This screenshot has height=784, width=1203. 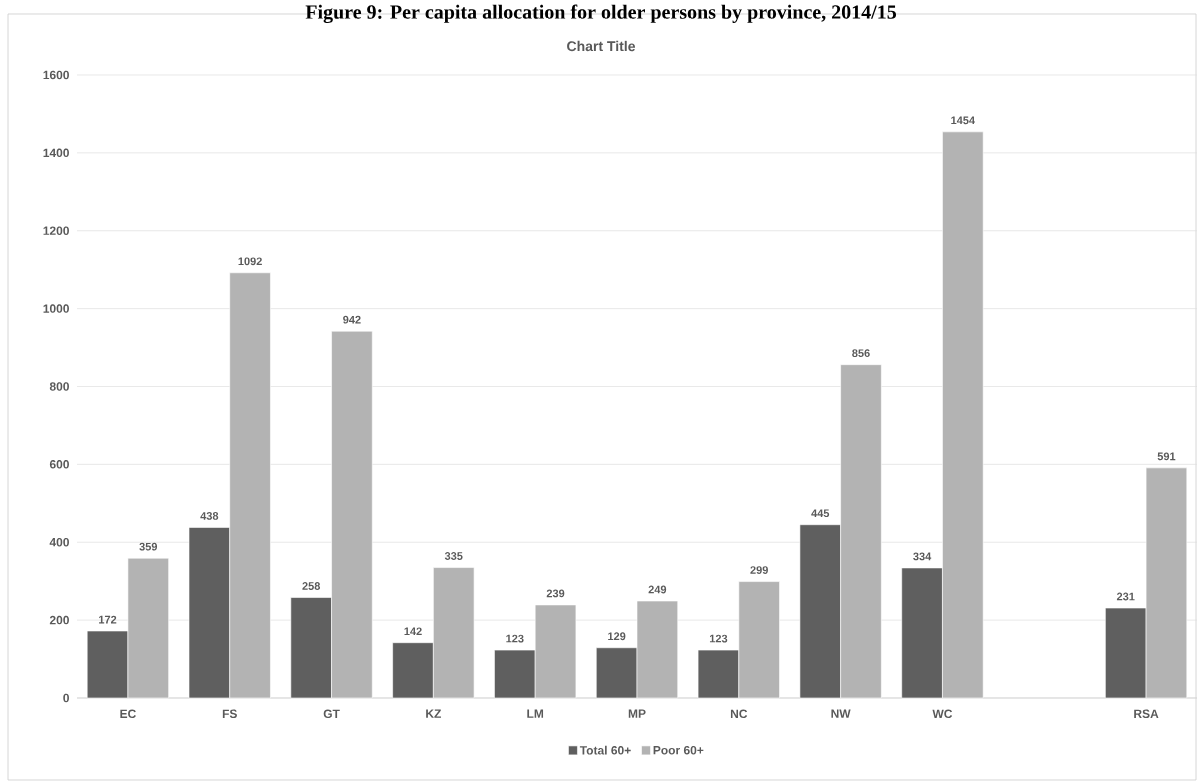 I want to click on data-label: 249, so click(x=657, y=589).